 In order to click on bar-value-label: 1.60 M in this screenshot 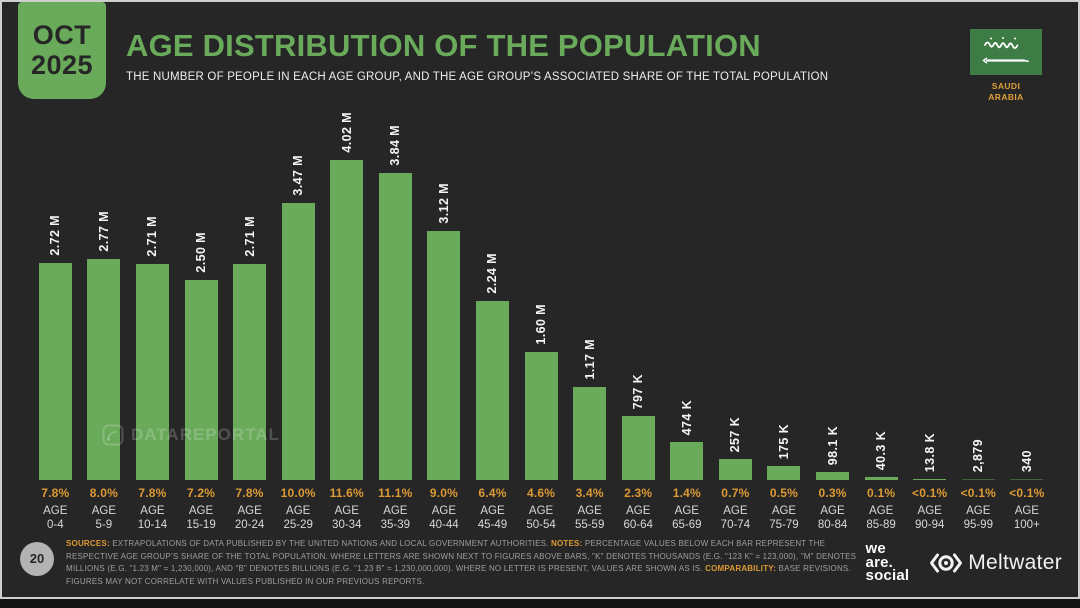, I will do `click(541, 324)`.